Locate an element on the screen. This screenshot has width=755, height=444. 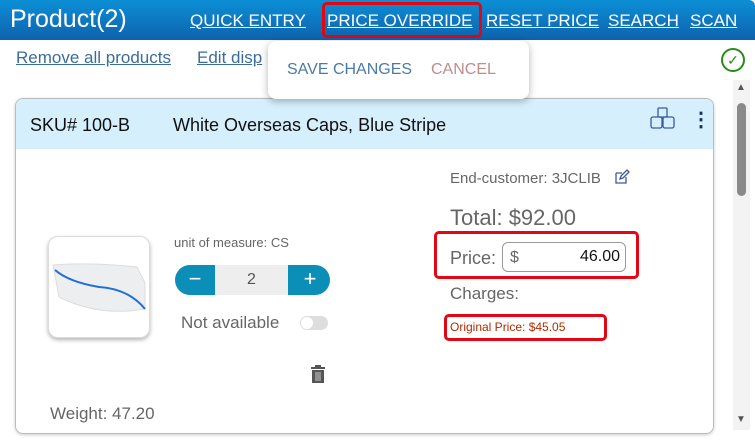
price-input: $ 46.00 is located at coordinates (564, 257).